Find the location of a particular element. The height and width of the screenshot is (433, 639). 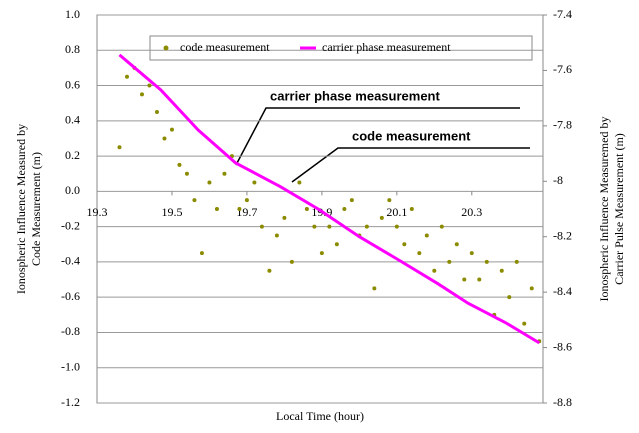

y-axis-label-line: Ionospheric Influence Measured by is located at coordinates (21, 209).